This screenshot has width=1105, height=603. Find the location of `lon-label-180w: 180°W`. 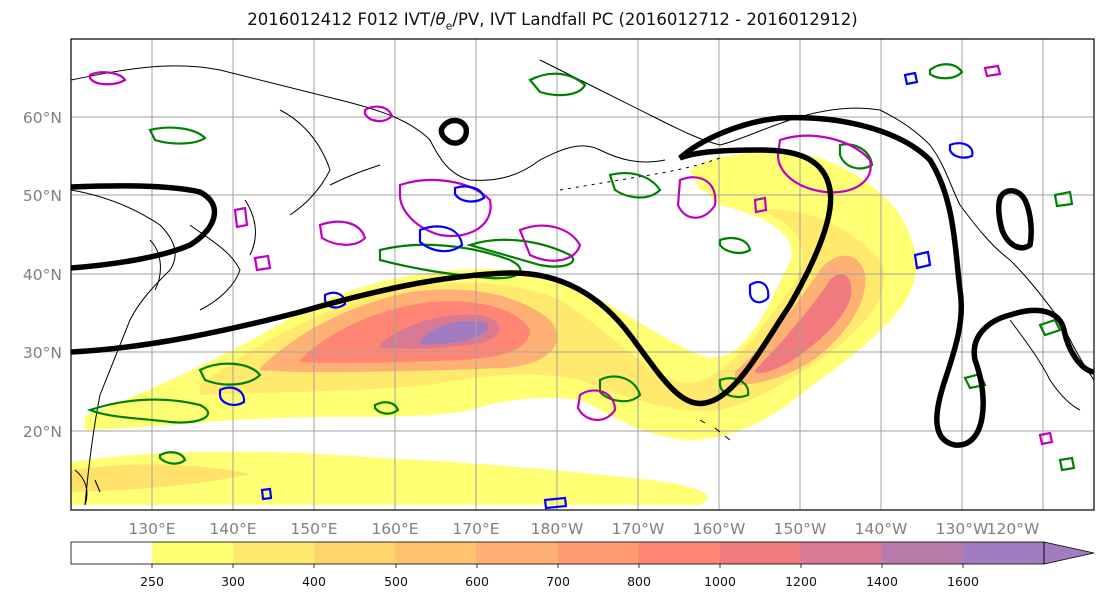

lon-label-180w: 180°W is located at coordinates (557, 529).